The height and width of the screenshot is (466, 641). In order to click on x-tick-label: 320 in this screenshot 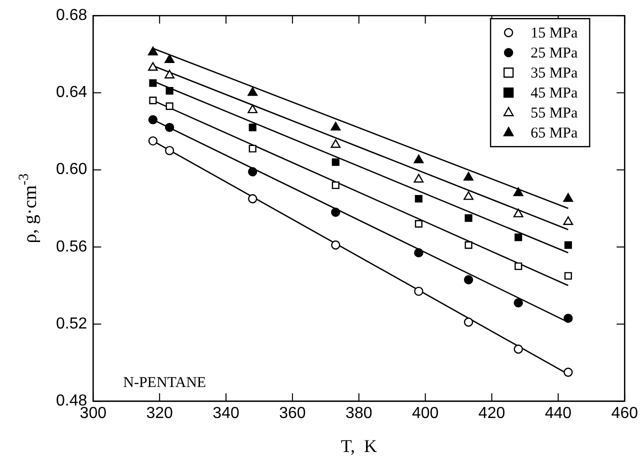, I will do `click(160, 413)`.